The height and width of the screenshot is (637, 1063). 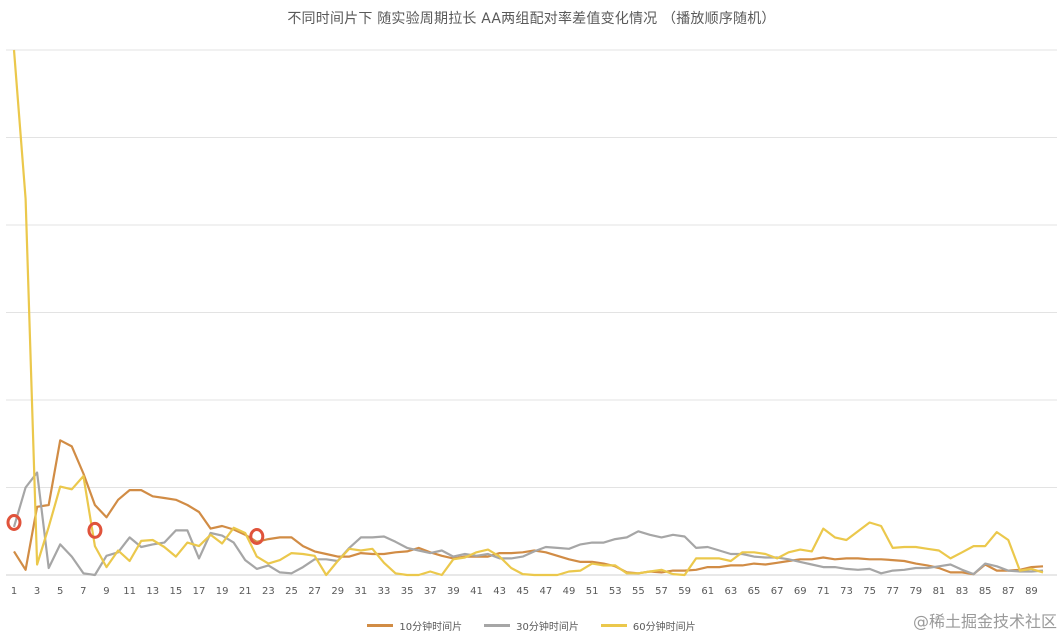 I want to click on x-tick-label: 3, so click(x=37, y=591).